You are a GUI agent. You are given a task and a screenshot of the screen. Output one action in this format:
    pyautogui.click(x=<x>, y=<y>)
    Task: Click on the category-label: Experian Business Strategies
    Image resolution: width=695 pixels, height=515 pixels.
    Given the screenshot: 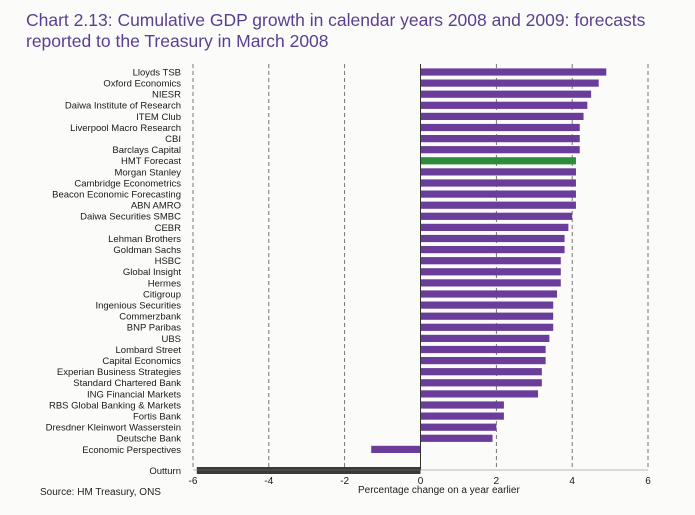 What is the action you would take?
    pyautogui.click(x=119, y=372)
    